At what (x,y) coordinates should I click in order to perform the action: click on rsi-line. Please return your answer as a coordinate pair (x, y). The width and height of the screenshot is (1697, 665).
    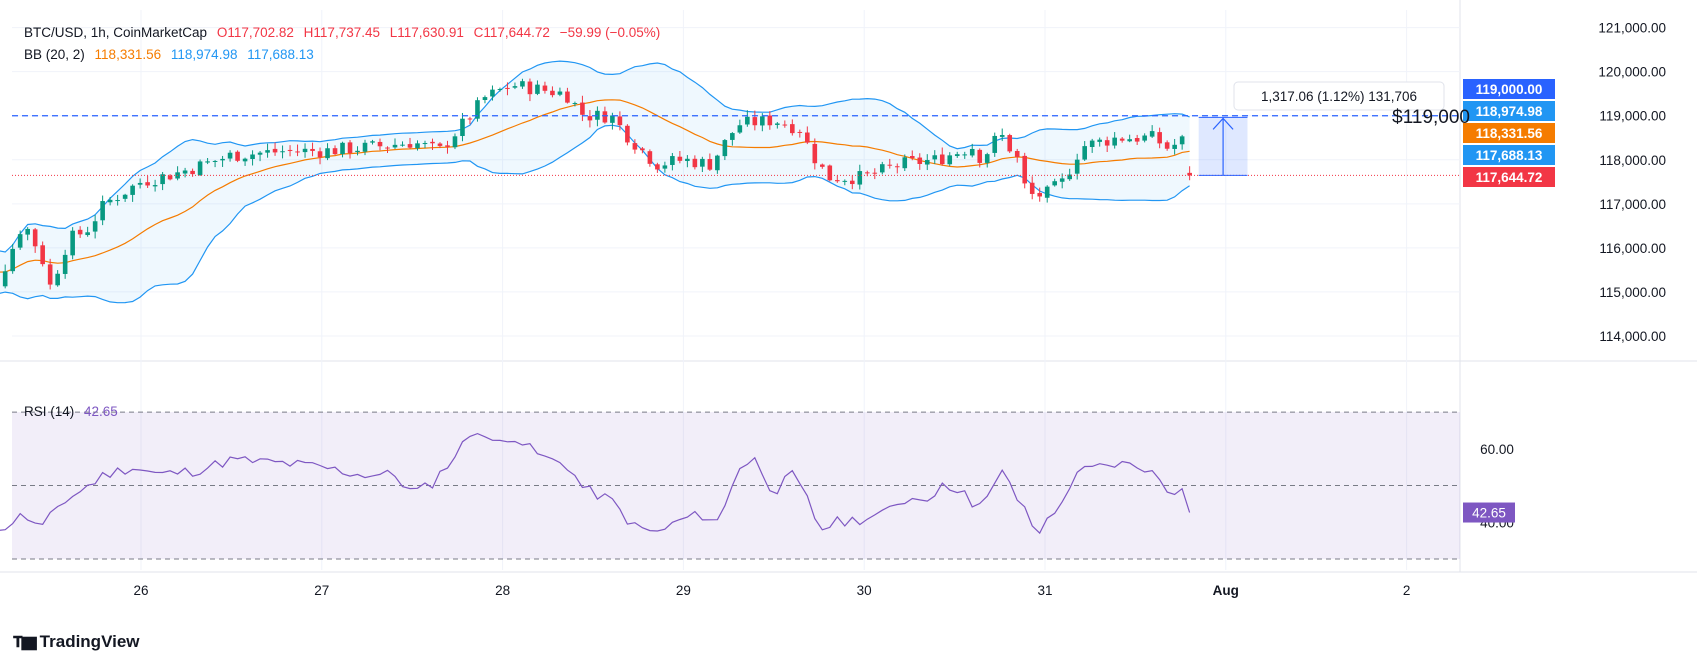
    Looking at the image, I should click on (595, 497).